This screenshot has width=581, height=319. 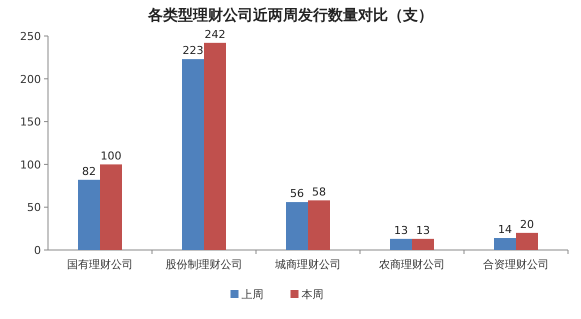 I want to click on y-tick-label: 150, so click(x=30, y=122).